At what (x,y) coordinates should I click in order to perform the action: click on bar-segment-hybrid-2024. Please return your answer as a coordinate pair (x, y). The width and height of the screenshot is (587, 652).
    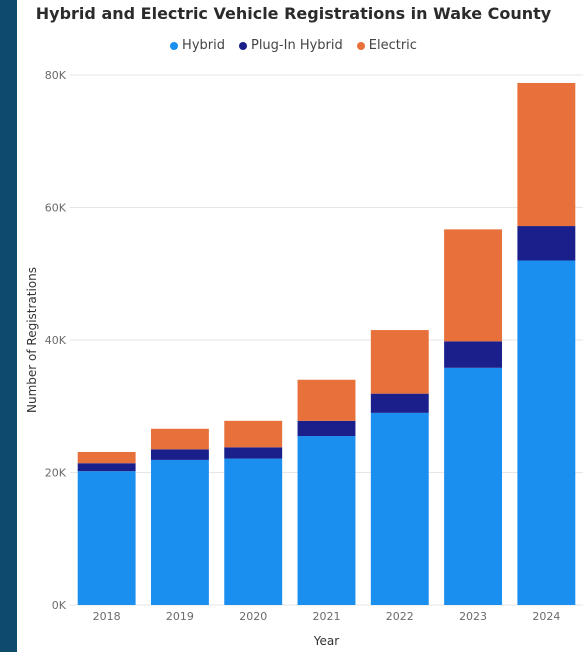
    Looking at the image, I should click on (546, 433).